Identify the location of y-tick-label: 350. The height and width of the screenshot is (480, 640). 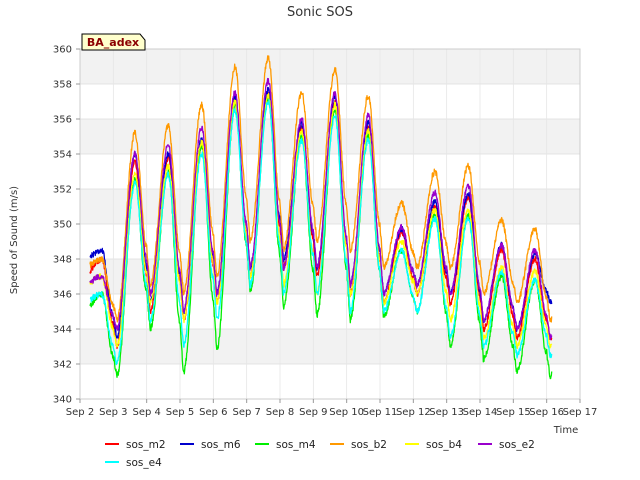
(62, 225).